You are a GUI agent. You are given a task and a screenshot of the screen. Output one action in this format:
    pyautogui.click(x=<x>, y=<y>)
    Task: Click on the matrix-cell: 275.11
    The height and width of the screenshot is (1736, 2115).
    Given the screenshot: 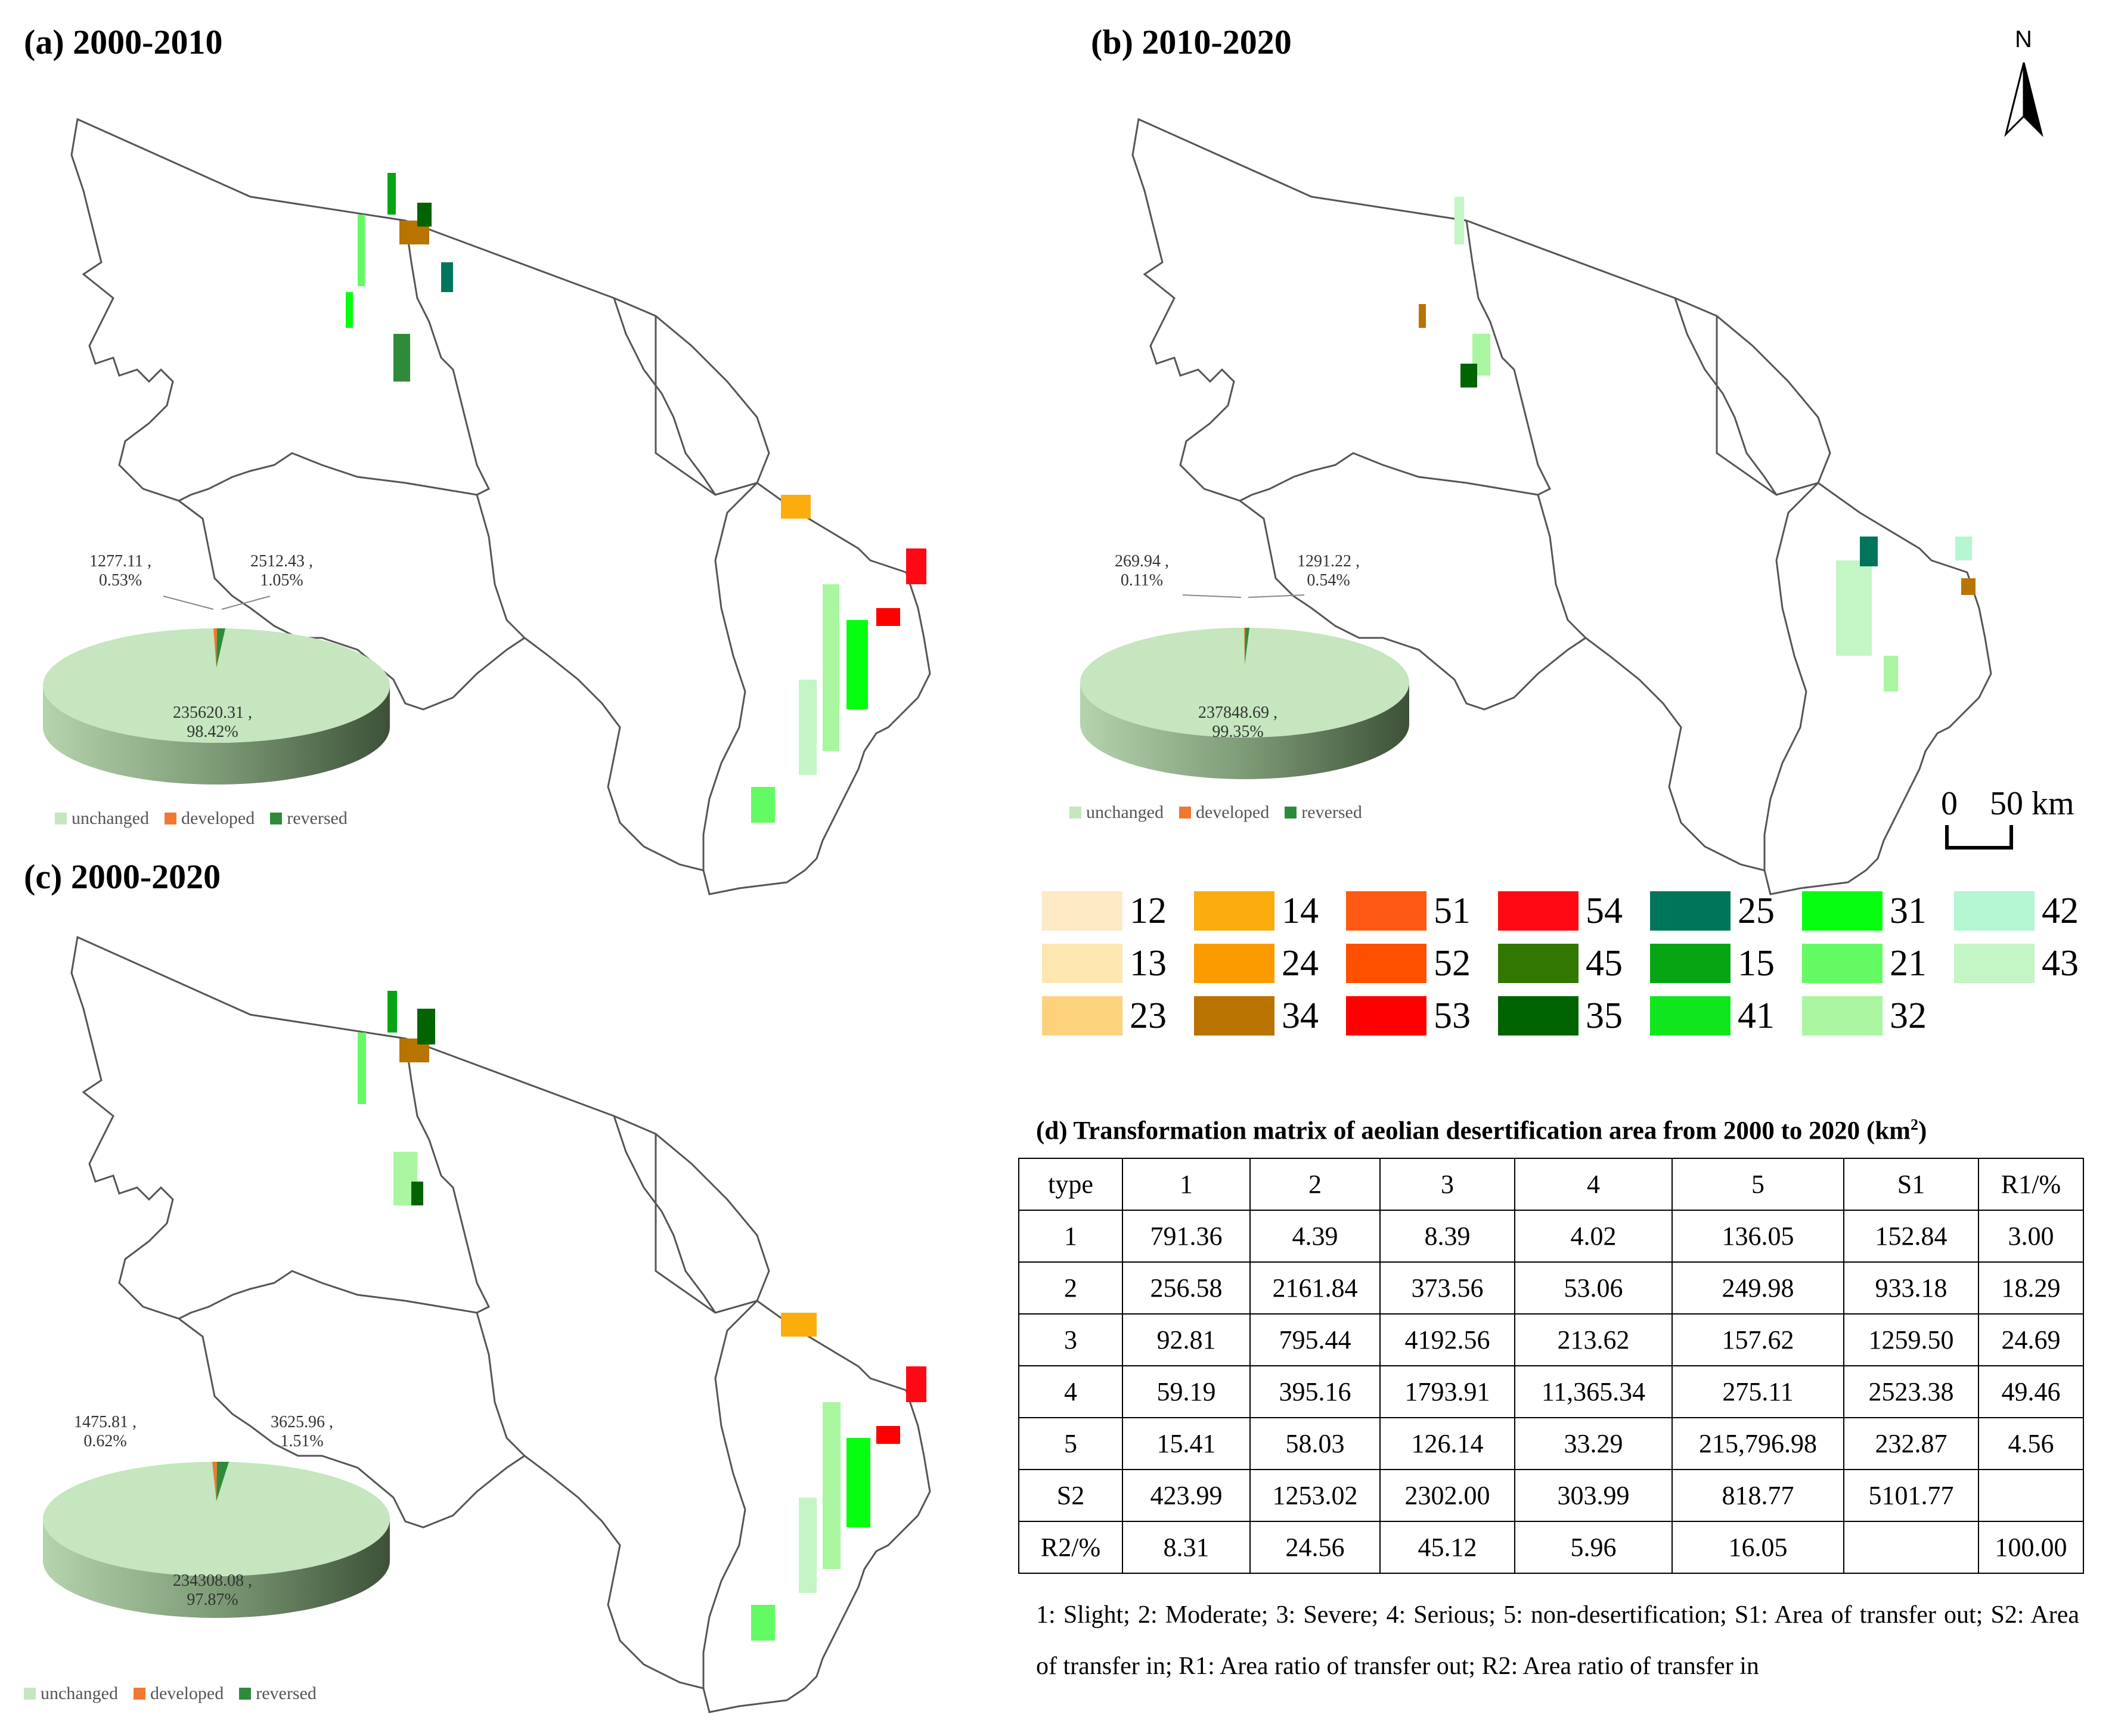 What is the action you would take?
    pyautogui.click(x=1757, y=1391)
    